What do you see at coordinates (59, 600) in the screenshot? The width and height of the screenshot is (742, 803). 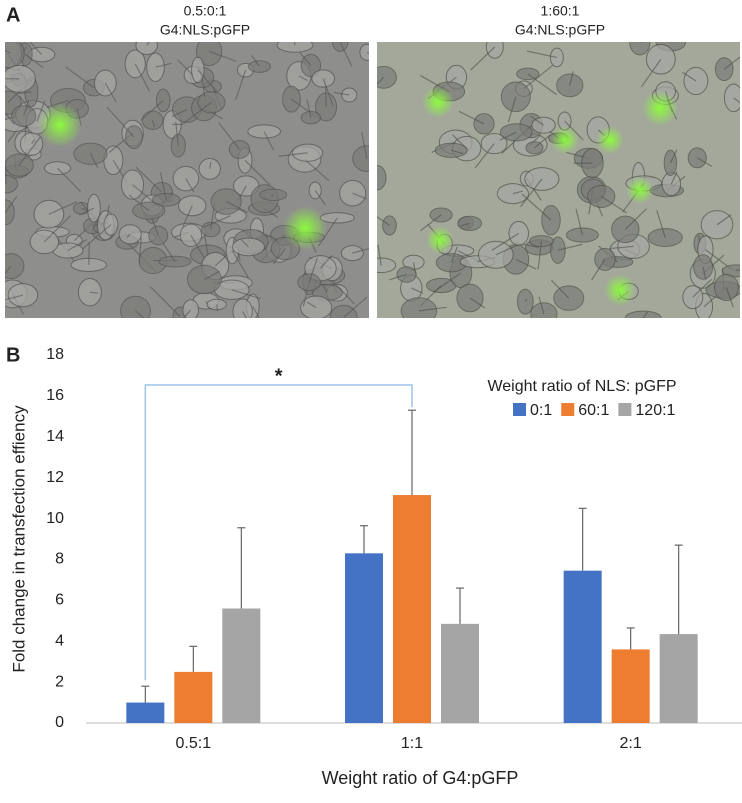 I see `y-tick-label: 6` at bounding box center [59, 600].